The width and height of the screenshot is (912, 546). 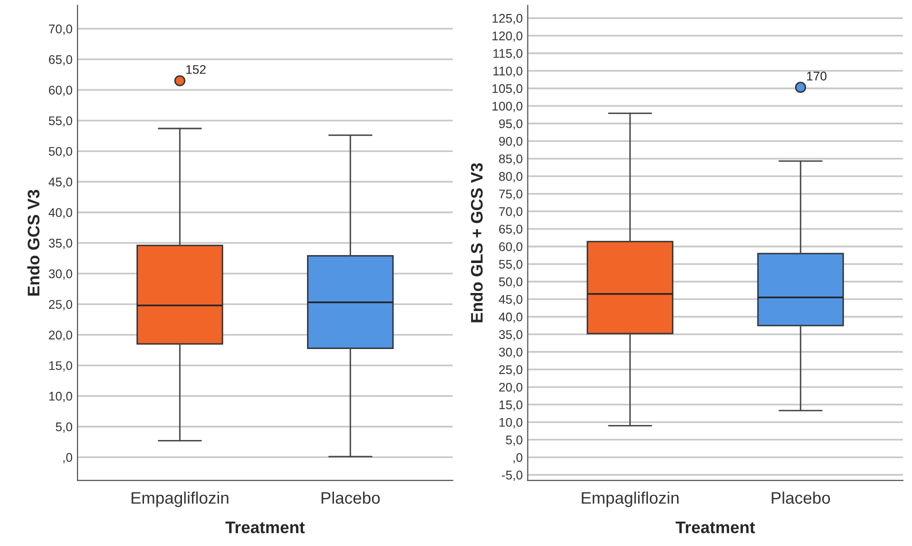 What do you see at coordinates (33, 243) in the screenshot?
I see `y-axis-title: Endo GCS V3` at bounding box center [33, 243].